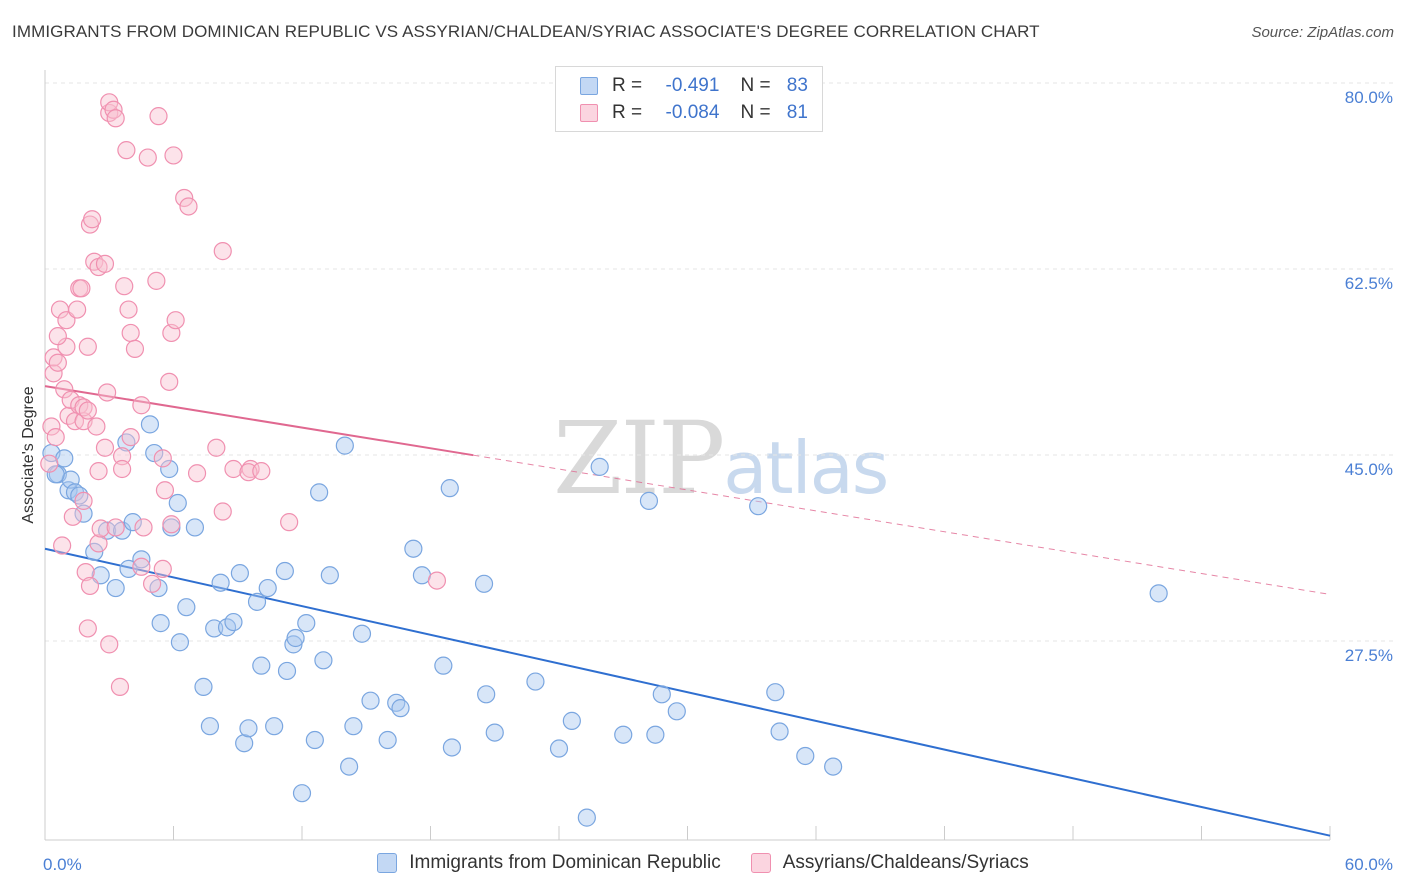  What do you see at coordinates (905, 862) in the screenshot?
I see `legend-label-assyrian: Assyrians/Chaldeans/Syriacs` at bounding box center [905, 862].